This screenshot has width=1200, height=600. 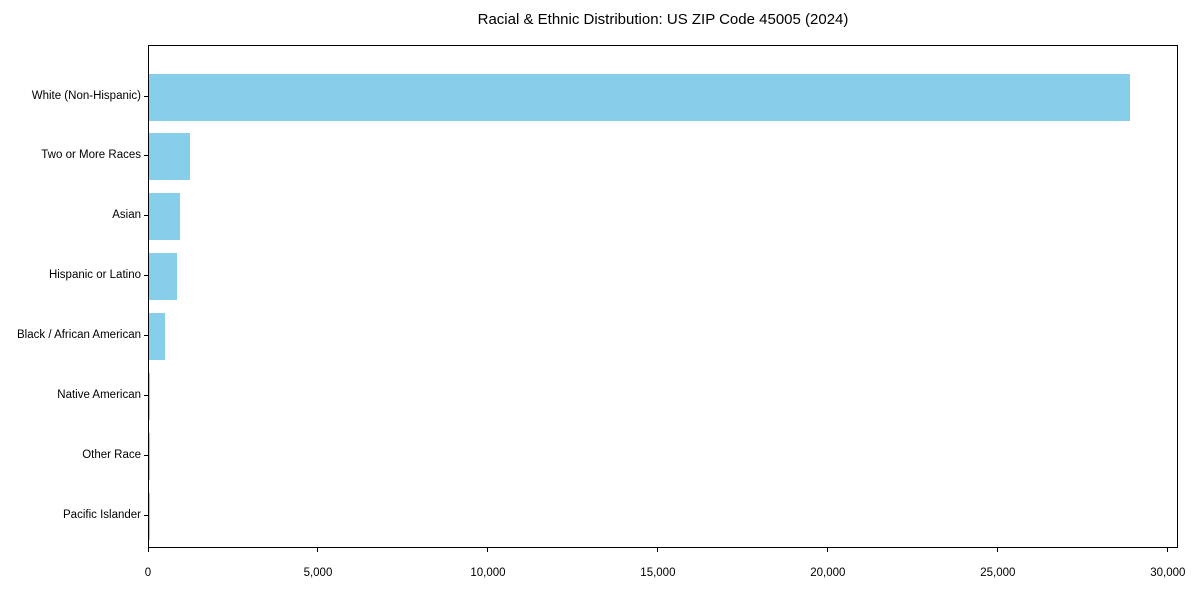 What do you see at coordinates (99, 394) in the screenshot?
I see `y-axis-label-native-american: Native American` at bounding box center [99, 394].